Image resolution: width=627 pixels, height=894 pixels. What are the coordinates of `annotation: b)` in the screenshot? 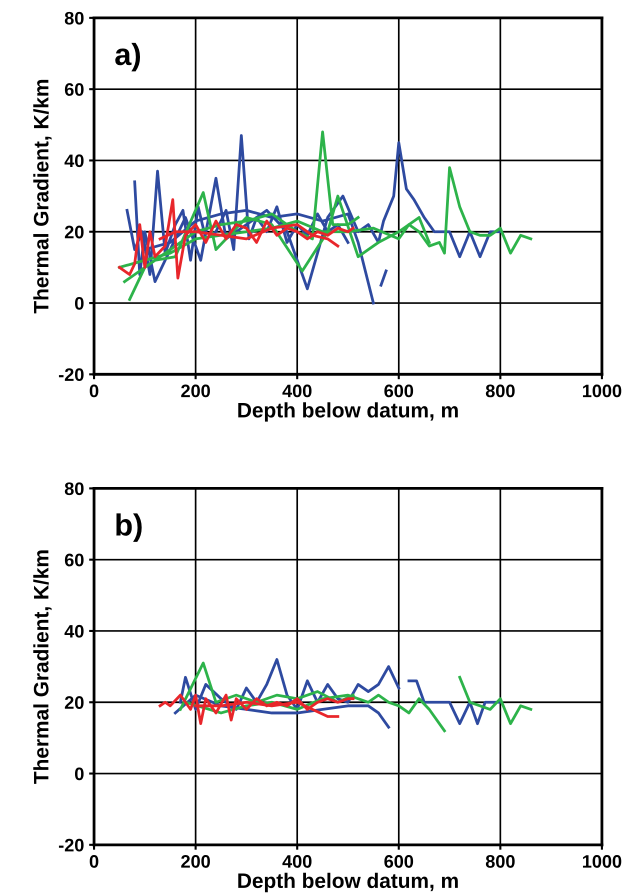 It's located at (129, 527).